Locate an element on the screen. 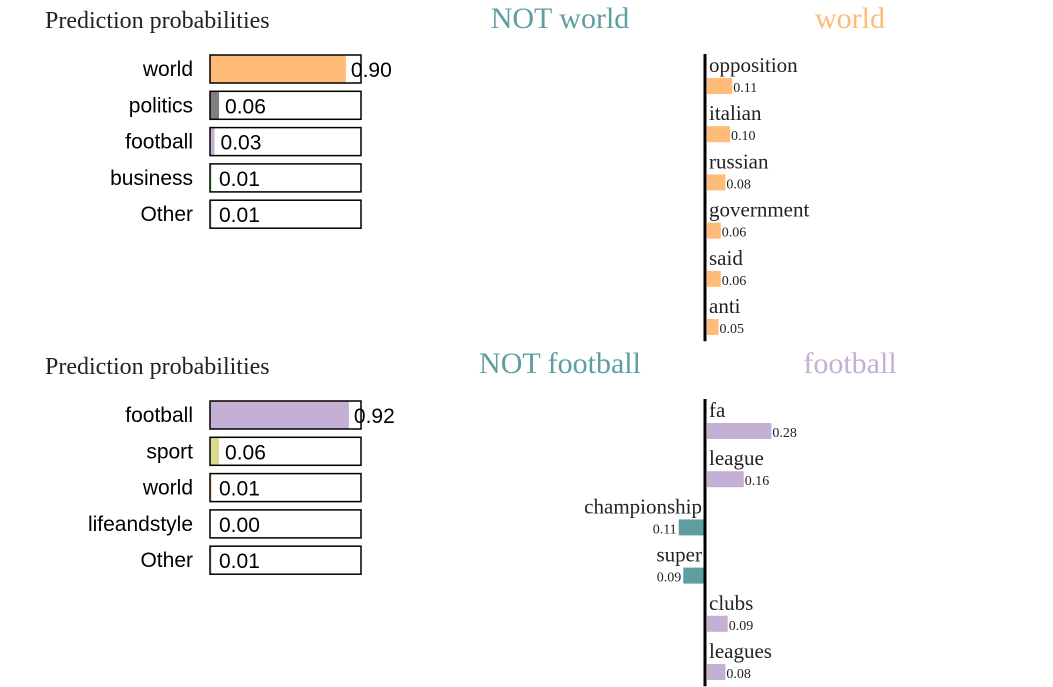 This screenshot has width=1053, height=687. proba-value-label: 0.03 is located at coordinates (241, 143).